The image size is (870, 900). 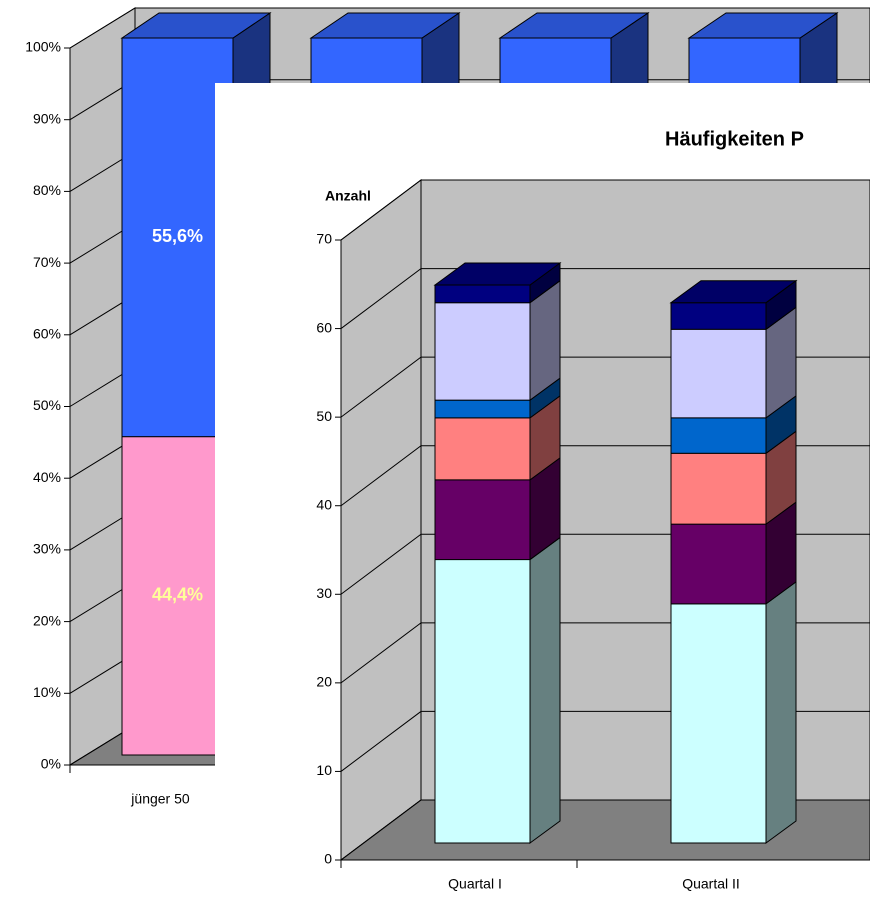 What do you see at coordinates (47, 190) in the screenshot?
I see `y-tick-label: 80%` at bounding box center [47, 190].